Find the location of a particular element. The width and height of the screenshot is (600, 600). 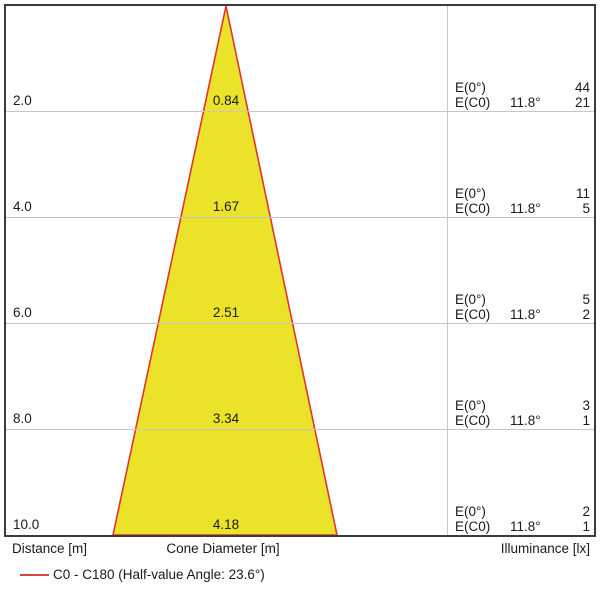

ec0-value: 5 is located at coordinates (586, 208).